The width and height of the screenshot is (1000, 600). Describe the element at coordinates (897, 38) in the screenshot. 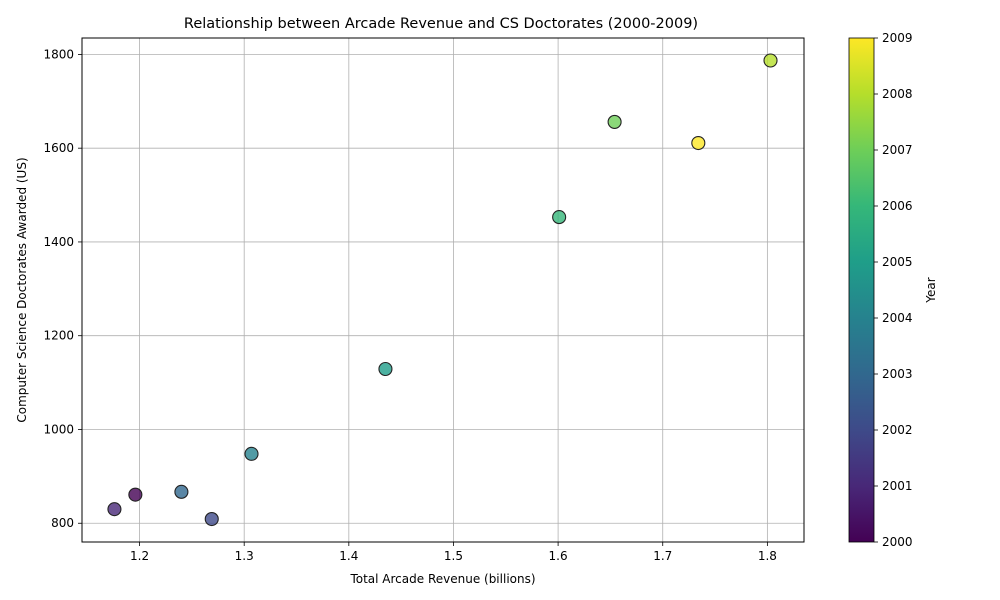

I see `colorbar-tick-label: 2009` at that location.